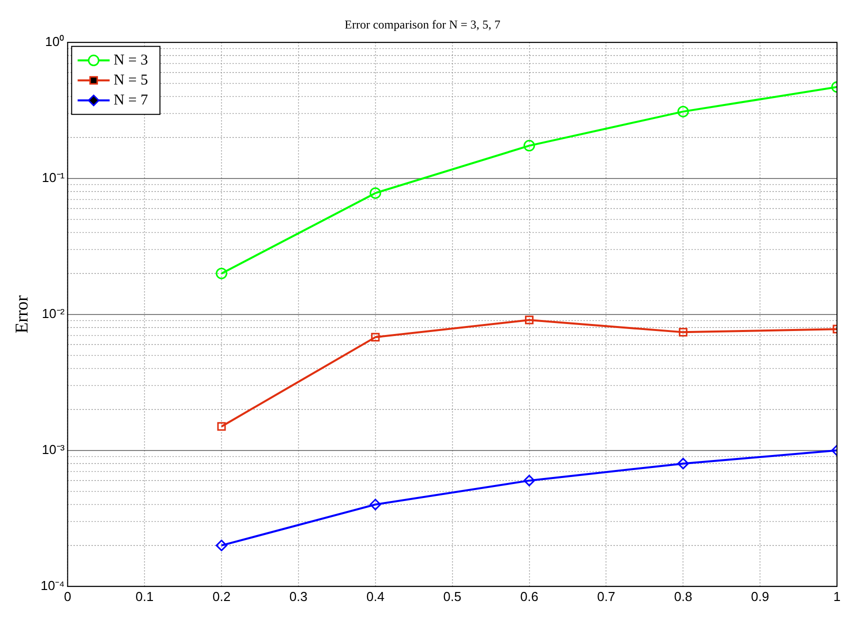 This screenshot has width=859, height=624. Describe the element at coordinates (606, 596) in the screenshot. I see `x-tick-label: 0.7` at that location.